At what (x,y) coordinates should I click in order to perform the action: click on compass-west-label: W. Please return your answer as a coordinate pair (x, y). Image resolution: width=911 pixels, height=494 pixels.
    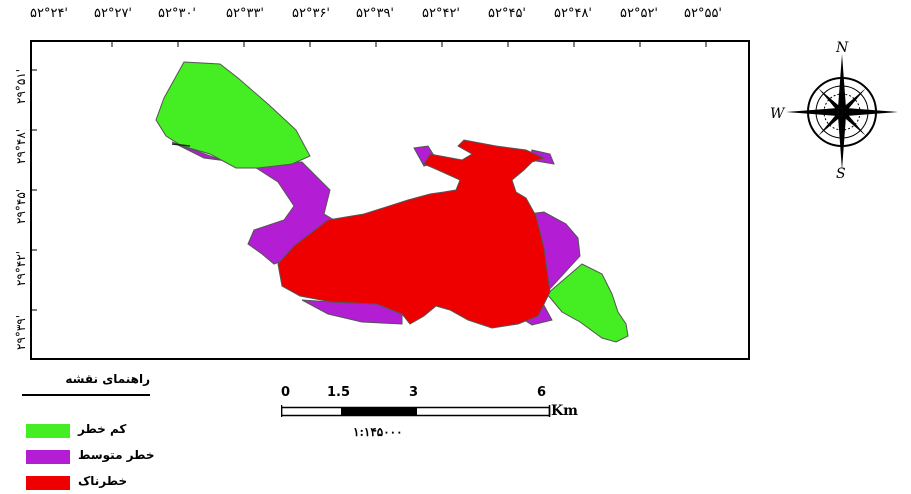
    Looking at the image, I should click on (778, 114).